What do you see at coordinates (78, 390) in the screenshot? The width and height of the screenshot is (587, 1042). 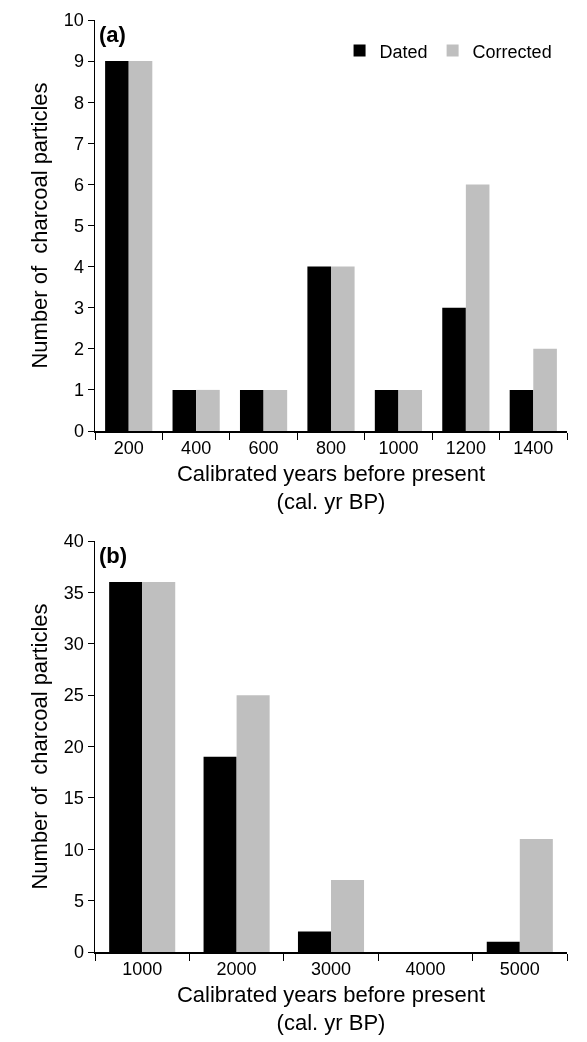 I see `y-tick-label: 1` at bounding box center [78, 390].